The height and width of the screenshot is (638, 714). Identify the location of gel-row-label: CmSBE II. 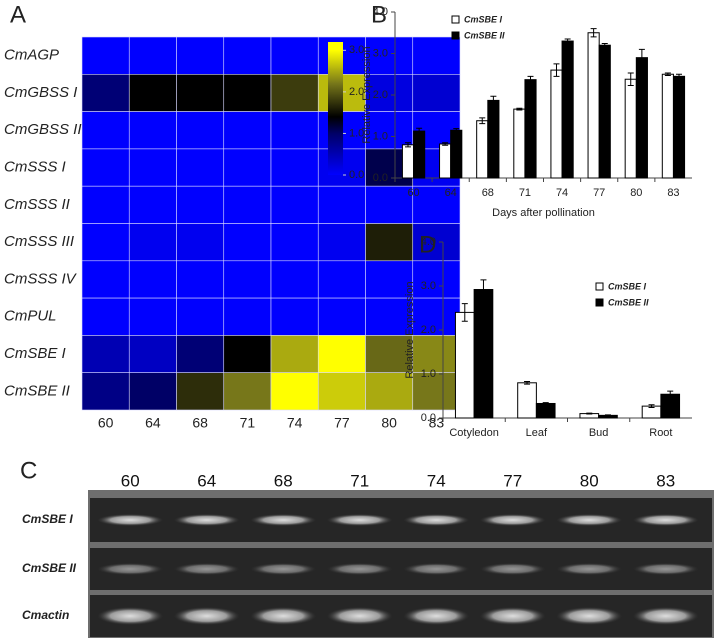
(49, 568).